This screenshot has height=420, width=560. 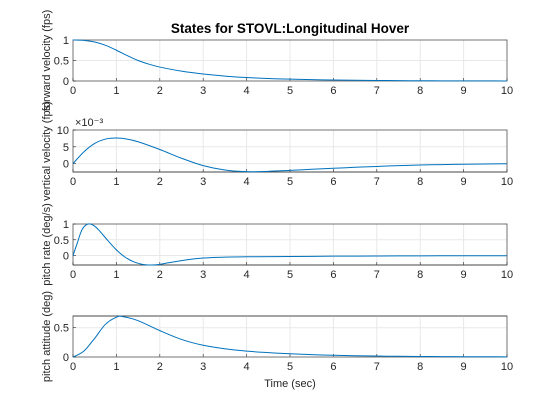 I want to click on x-tick-label: 0, so click(x=73, y=91).